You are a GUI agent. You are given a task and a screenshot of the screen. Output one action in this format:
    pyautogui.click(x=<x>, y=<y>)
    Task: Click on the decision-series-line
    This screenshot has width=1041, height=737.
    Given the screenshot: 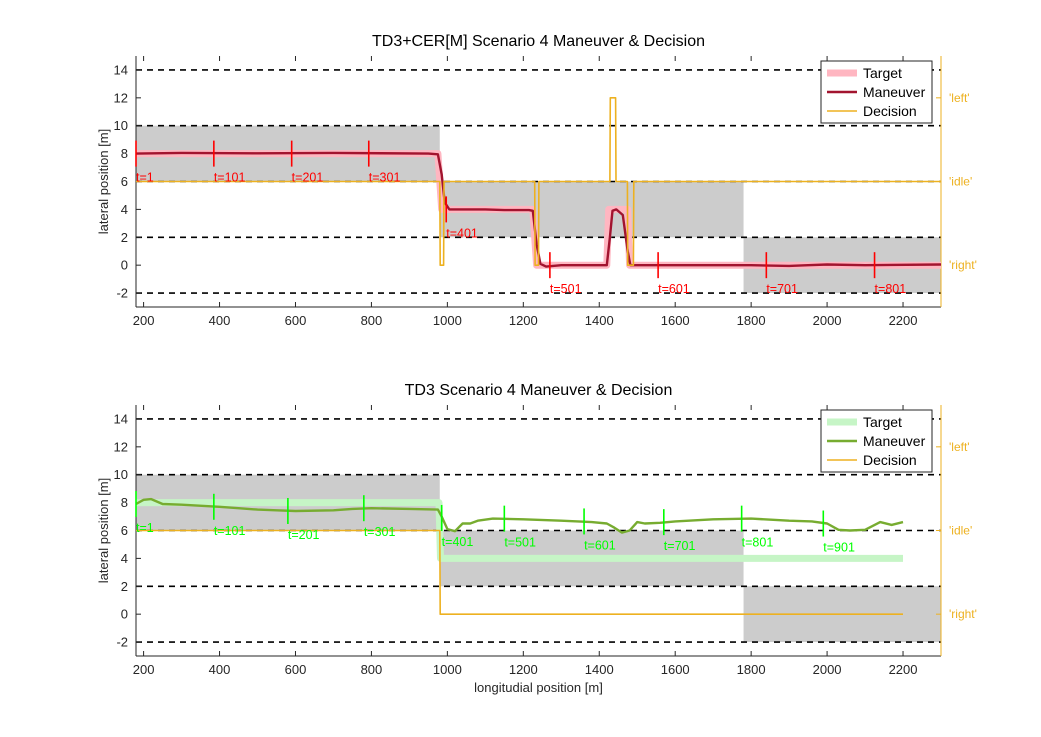 What is the action you would take?
    pyautogui.click(x=519, y=572)
    